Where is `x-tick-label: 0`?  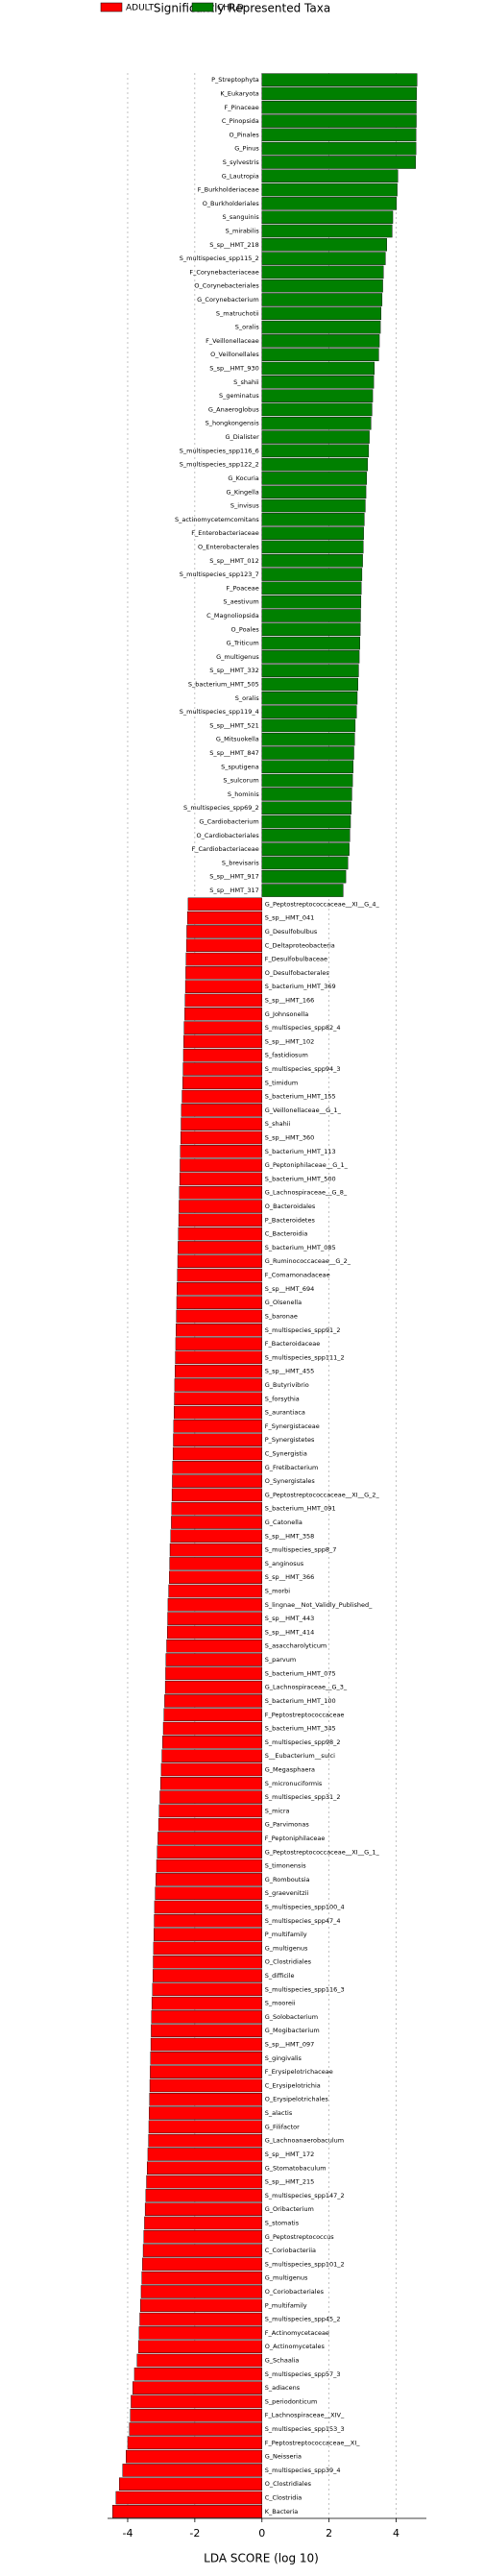
x-tick-label: 0 is located at coordinates (262, 2533).